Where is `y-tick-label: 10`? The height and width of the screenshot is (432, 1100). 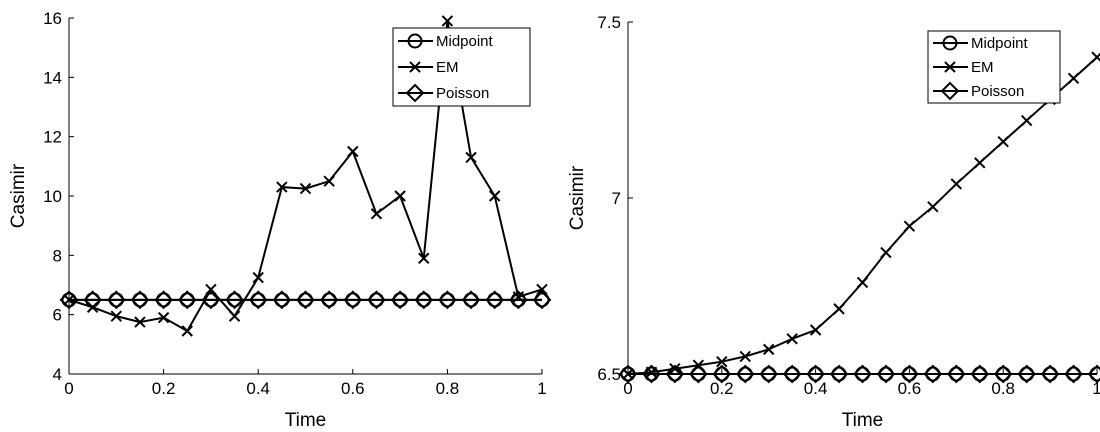 y-tick-label: 10 is located at coordinates (52, 196).